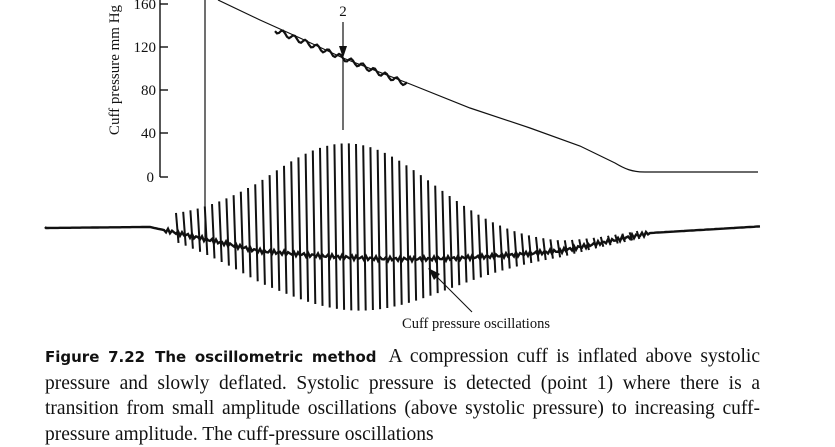  I want to click on y-tick-label-120: 120, so click(145, 48).